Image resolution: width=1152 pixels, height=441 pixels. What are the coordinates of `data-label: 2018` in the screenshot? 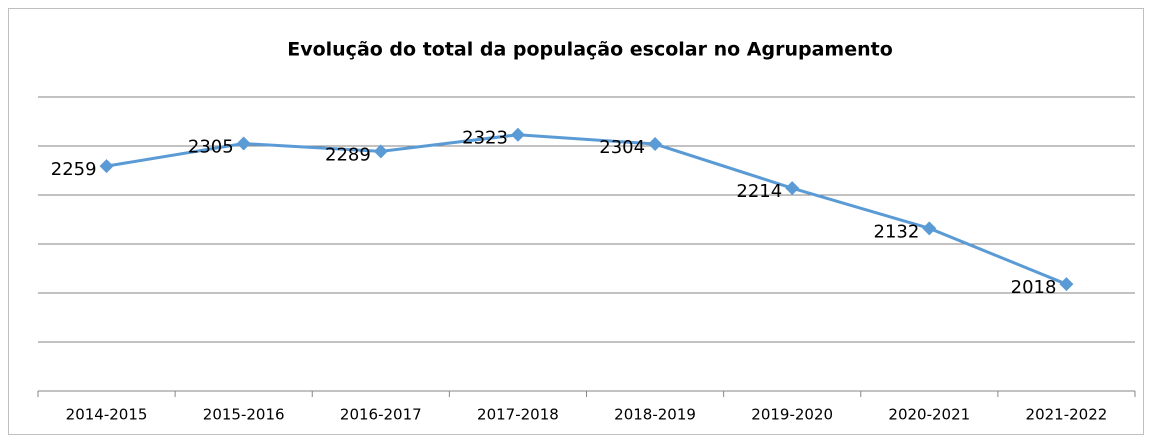 It's located at (1034, 287).